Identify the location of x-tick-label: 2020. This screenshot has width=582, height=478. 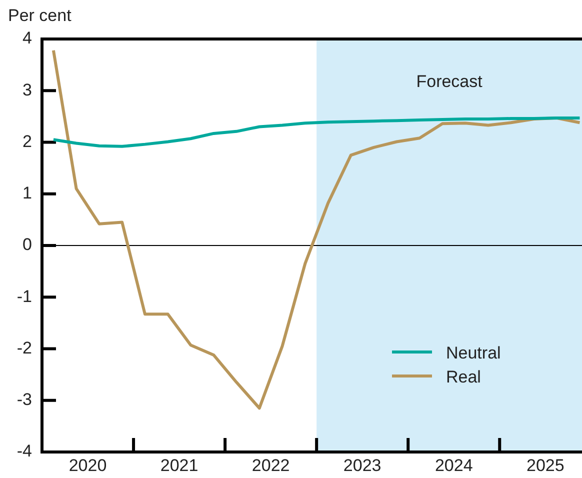
(87, 465).